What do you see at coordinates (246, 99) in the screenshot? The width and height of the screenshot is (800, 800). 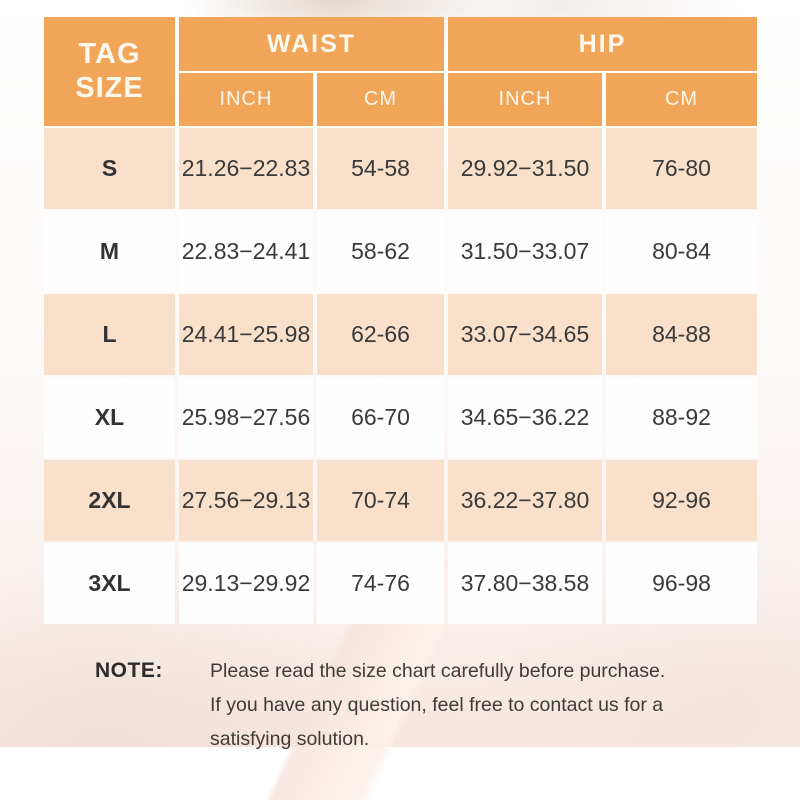 I see `header-waist-inch: INCH` at bounding box center [246, 99].